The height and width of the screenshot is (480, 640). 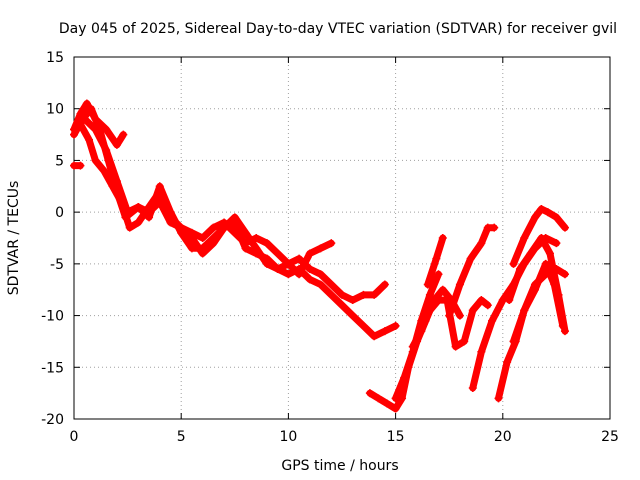 What do you see at coordinates (52, 317) in the screenshot?
I see `y-tick-label-2: -10` at bounding box center [52, 317].